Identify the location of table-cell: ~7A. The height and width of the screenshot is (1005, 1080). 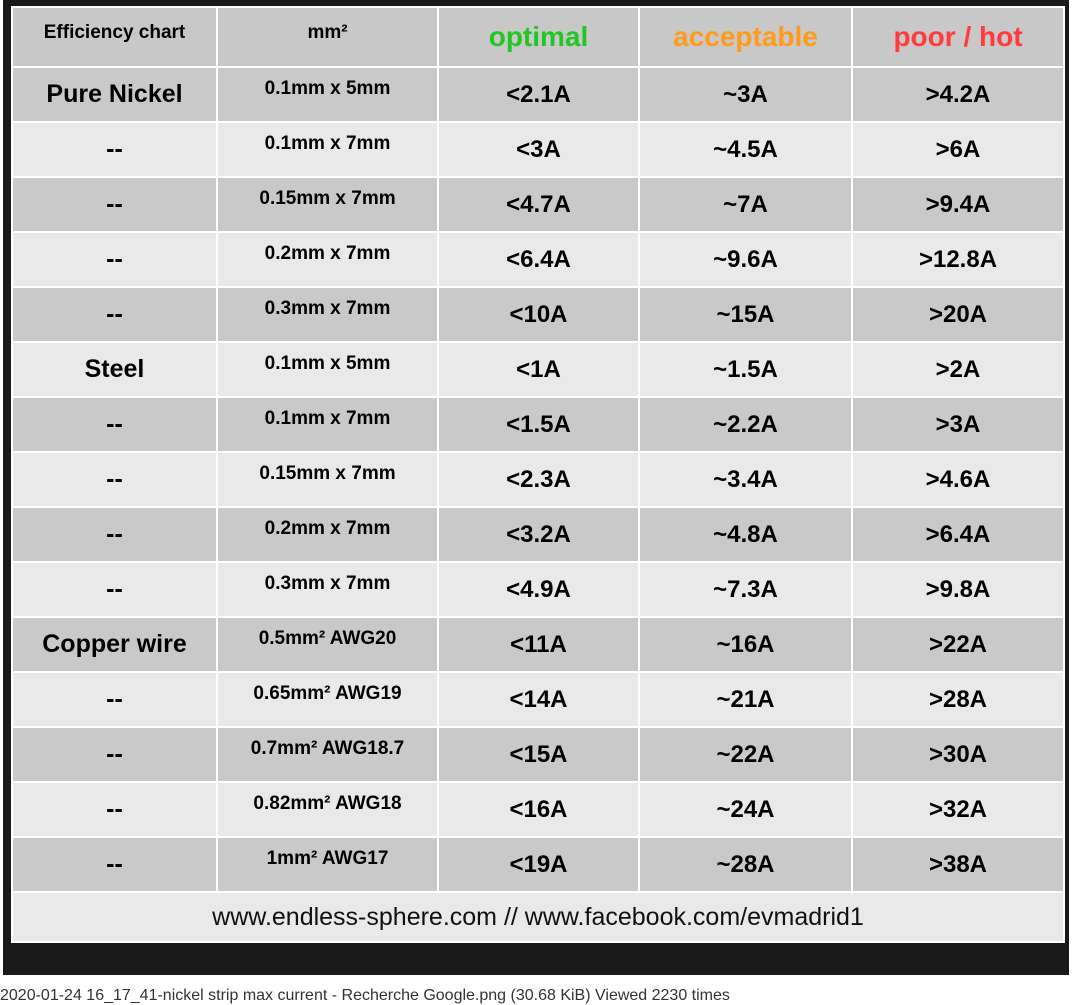
(745, 204).